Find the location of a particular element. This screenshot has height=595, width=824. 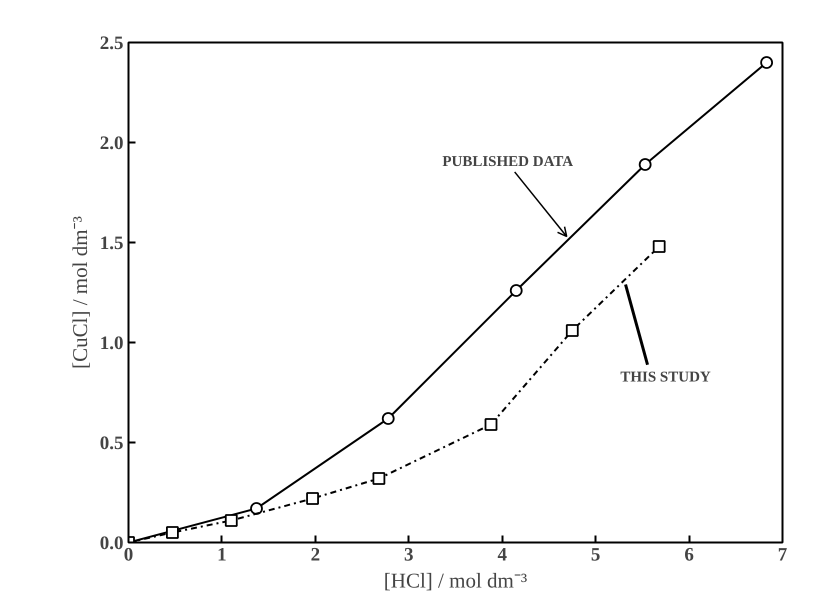

y-tick-label: 1.0 is located at coordinates (112, 343).